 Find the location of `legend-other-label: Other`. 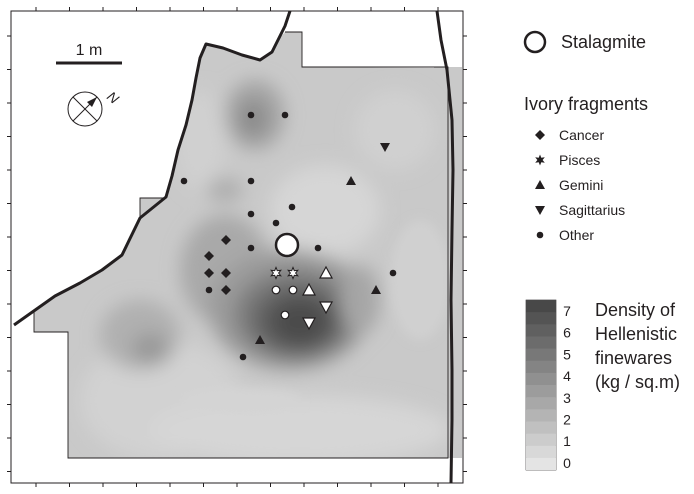

legend-other-label: Other is located at coordinates (576, 235).